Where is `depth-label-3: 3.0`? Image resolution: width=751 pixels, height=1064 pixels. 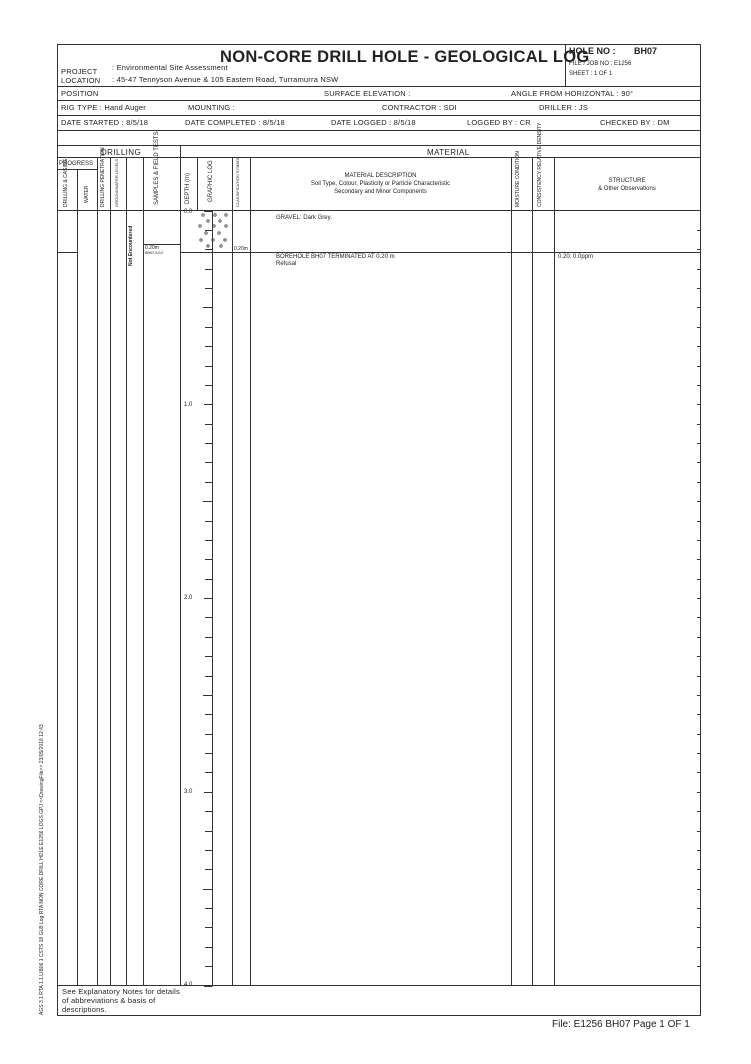
depth-label-3: 3.0 is located at coordinates (188, 792).